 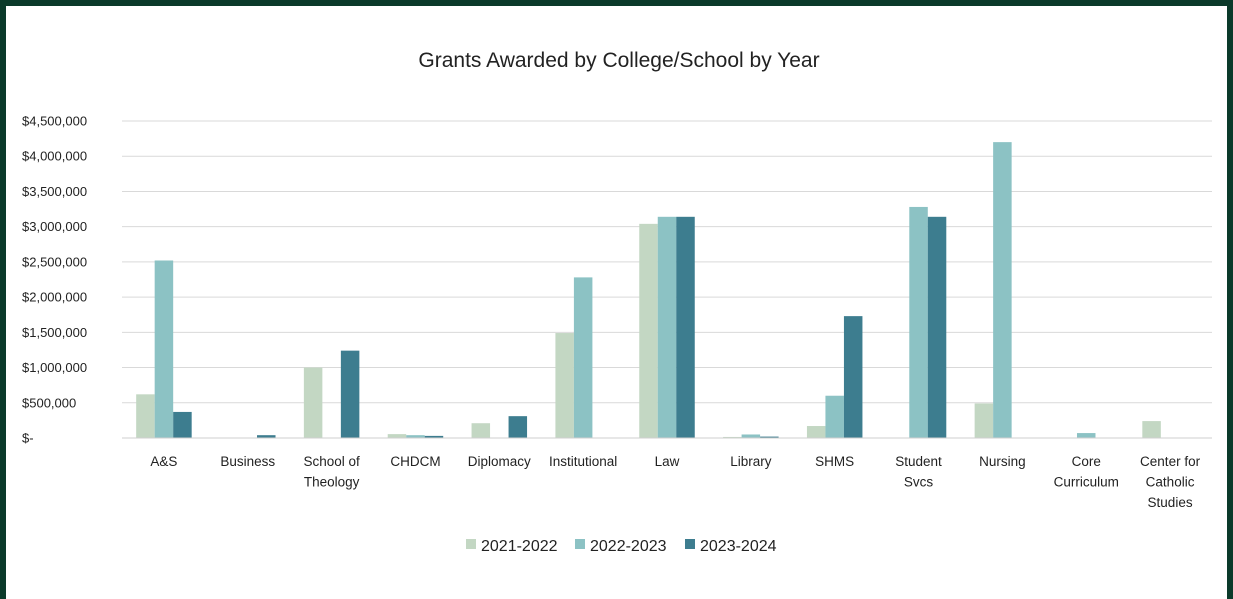 What do you see at coordinates (54, 332) in the screenshot?
I see `y-tick-label: $1,500,000` at bounding box center [54, 332].